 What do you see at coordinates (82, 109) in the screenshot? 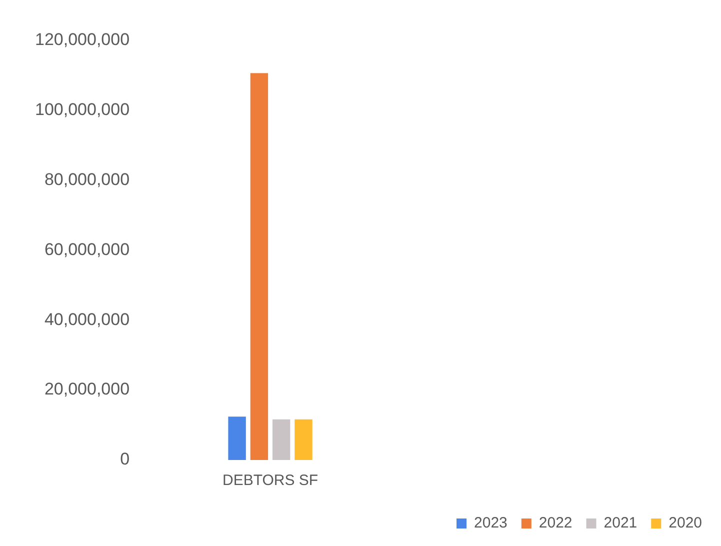
I see `y-tick-label: 100,000,000` at bounding box center [82, 109].